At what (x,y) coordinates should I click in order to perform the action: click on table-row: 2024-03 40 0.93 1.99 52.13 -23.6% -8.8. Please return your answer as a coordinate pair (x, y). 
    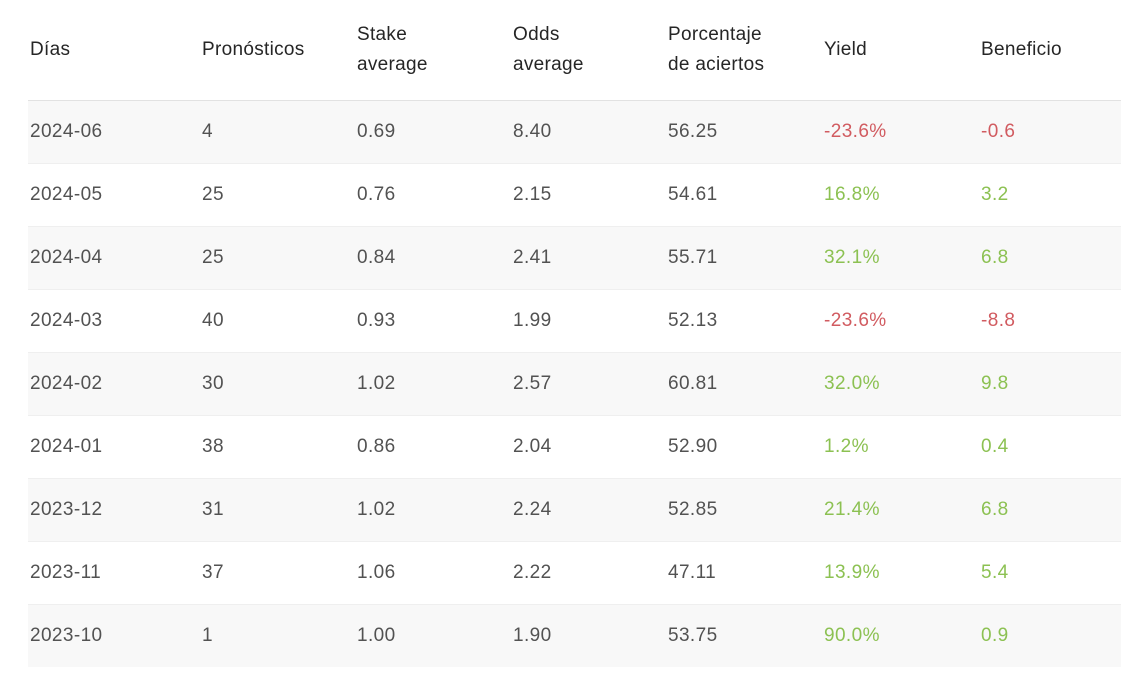
    Looking at the image, I should click on (574, 321).